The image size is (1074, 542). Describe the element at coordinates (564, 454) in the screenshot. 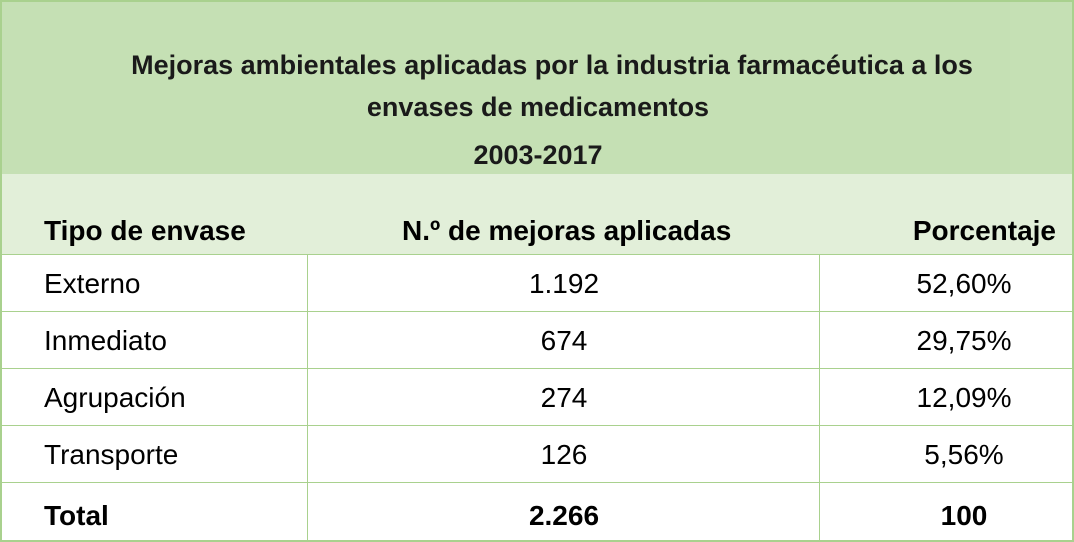

I see `cell-mejoras: 126` at that location.